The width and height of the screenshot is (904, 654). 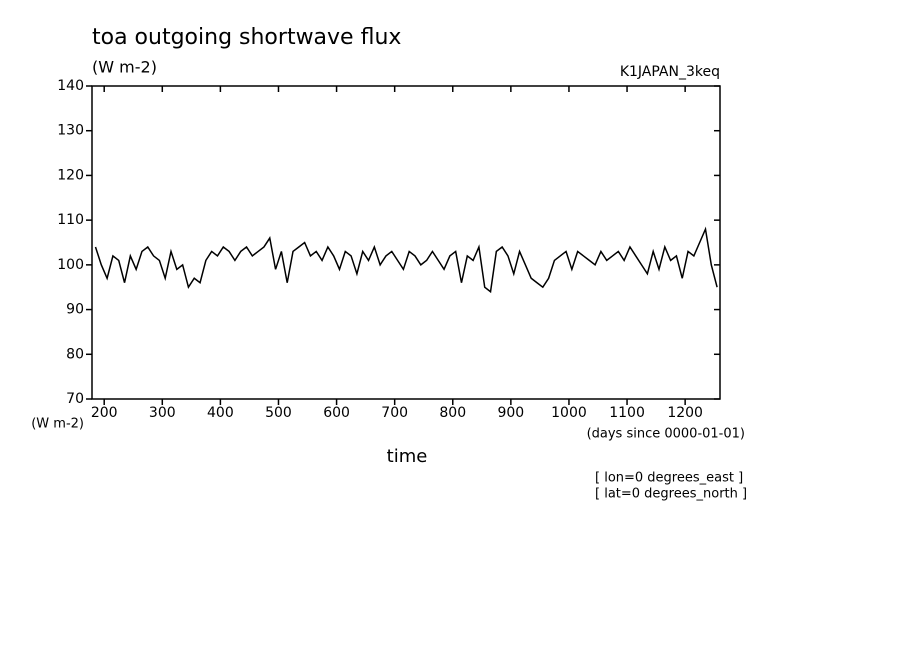 What do you see at coordinates (671, 494) in the screenshot?
I see `note: [ lat=0 degrees_north ]` at bounding box center [671, 494].